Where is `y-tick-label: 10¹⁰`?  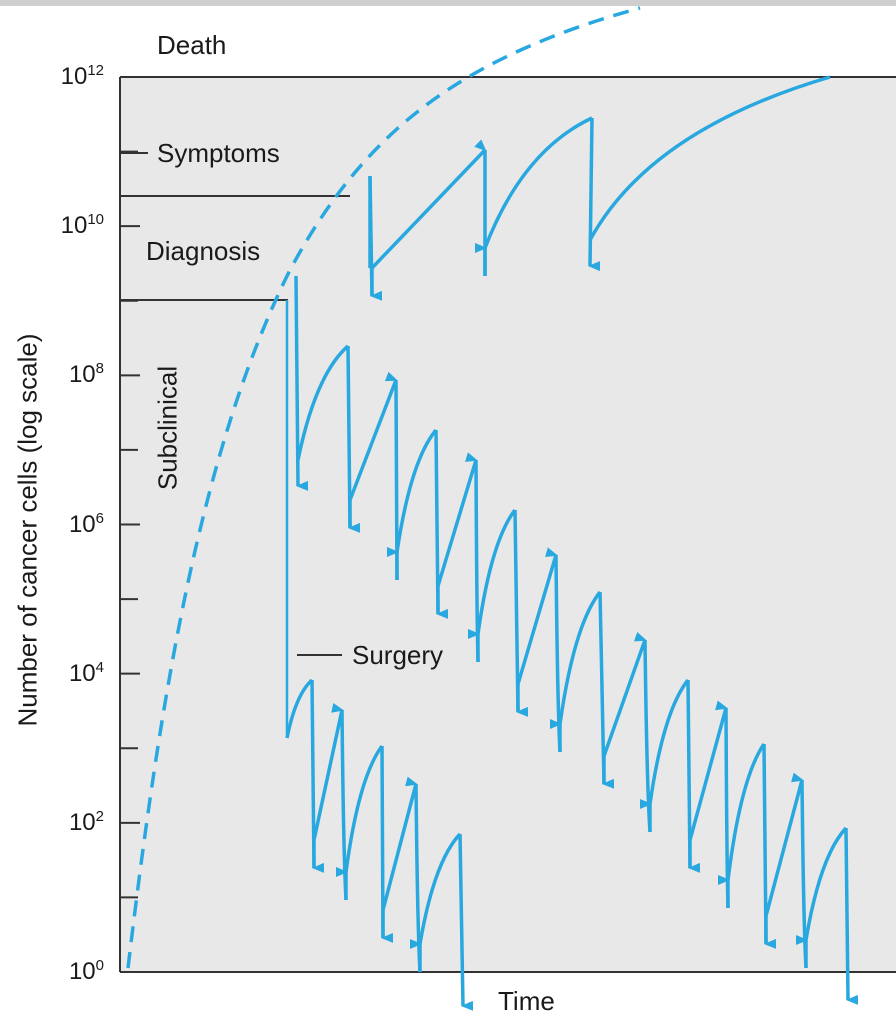
y-tick-label: 10¹⁰ is located at coordinates (82, 225).